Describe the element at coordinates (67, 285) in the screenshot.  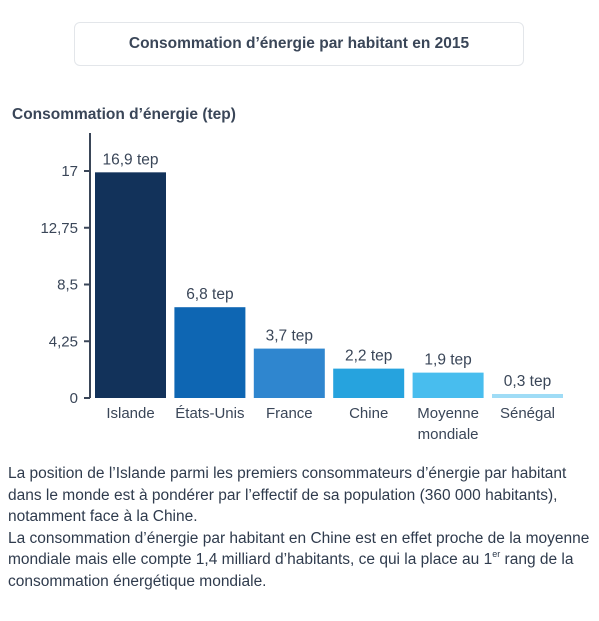
I see `y-tick-label: 8,5` at that location.